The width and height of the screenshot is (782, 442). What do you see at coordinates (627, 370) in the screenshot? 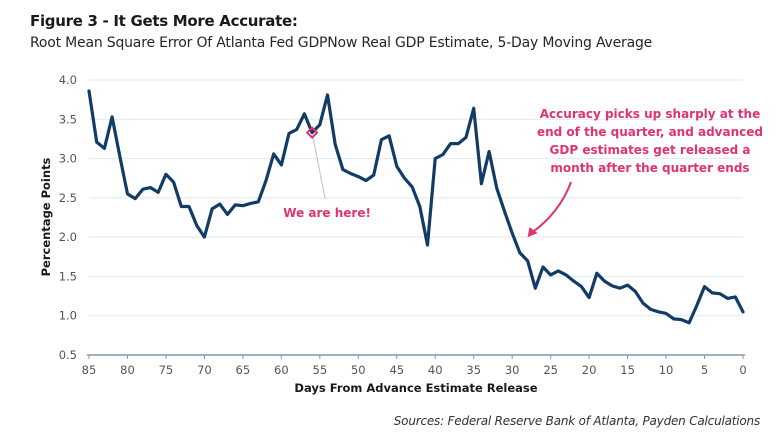
I see `x-tick-label: 15` at bounding box center [627, 370].